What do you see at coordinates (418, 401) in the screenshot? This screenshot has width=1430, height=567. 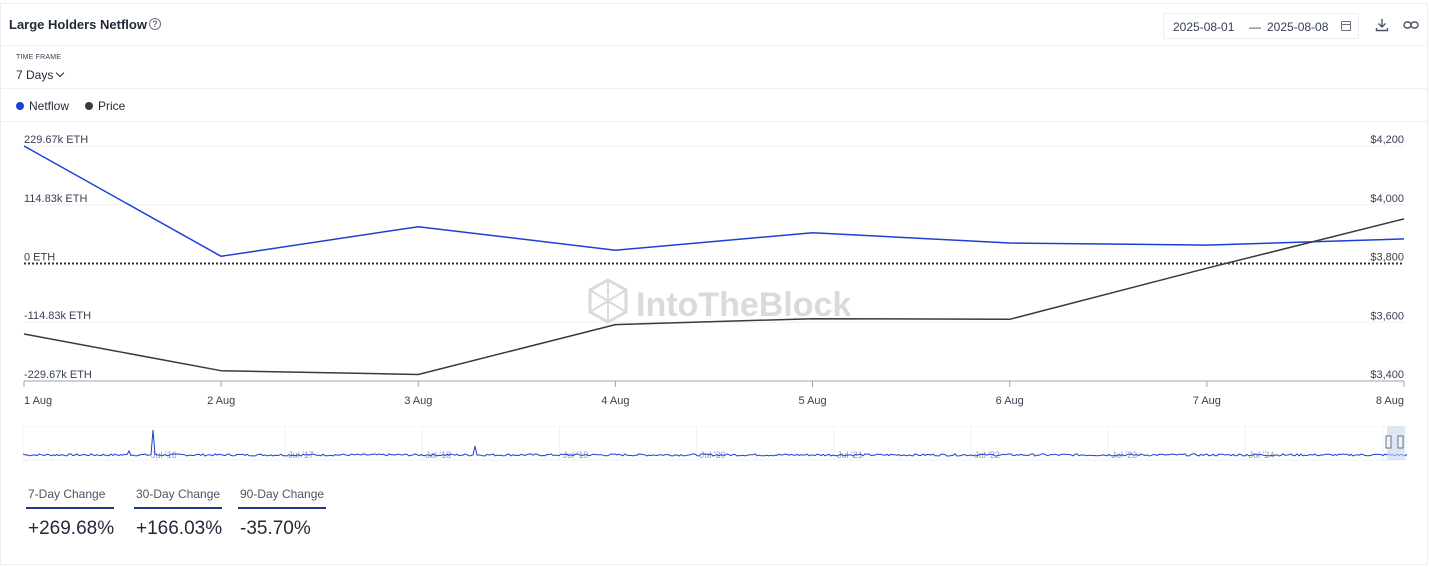 I see `x-tick-label: 3 Aug` at bounding box center [418, 401].